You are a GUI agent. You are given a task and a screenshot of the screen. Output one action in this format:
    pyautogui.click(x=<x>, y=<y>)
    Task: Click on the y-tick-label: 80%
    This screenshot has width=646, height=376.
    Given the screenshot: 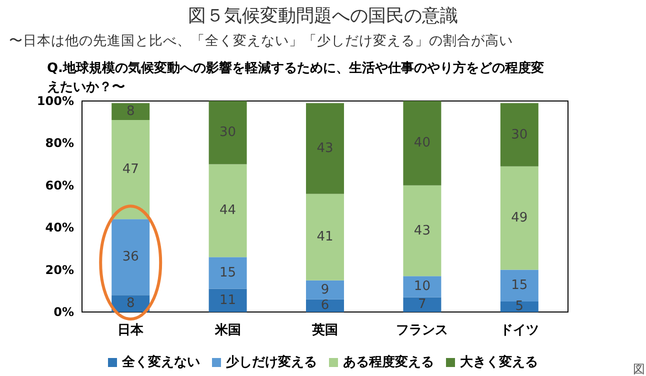 What is the action you would take?
    pyautogui.click(x=59, y=143)
    